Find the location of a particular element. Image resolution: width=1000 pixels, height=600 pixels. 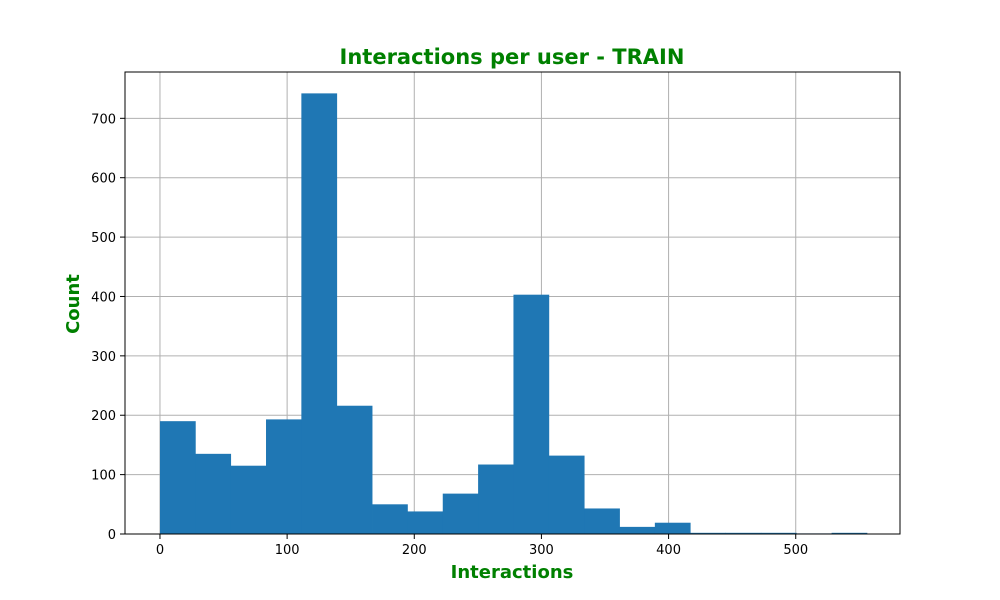

y-tick-label: 200 is located at coordinates (103, 416).